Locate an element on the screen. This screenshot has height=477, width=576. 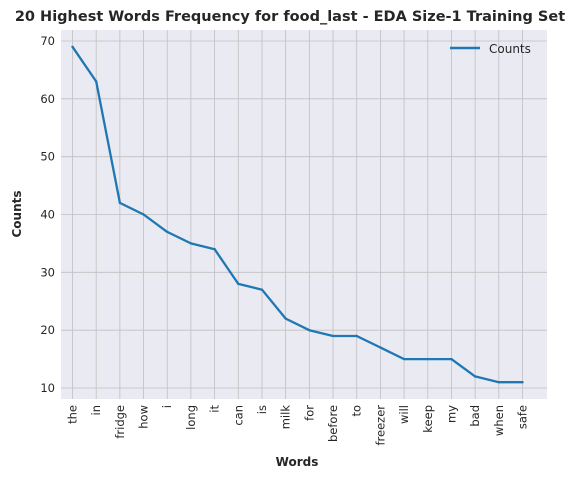
x-tick-label: how is located at coordinates (144, 417).